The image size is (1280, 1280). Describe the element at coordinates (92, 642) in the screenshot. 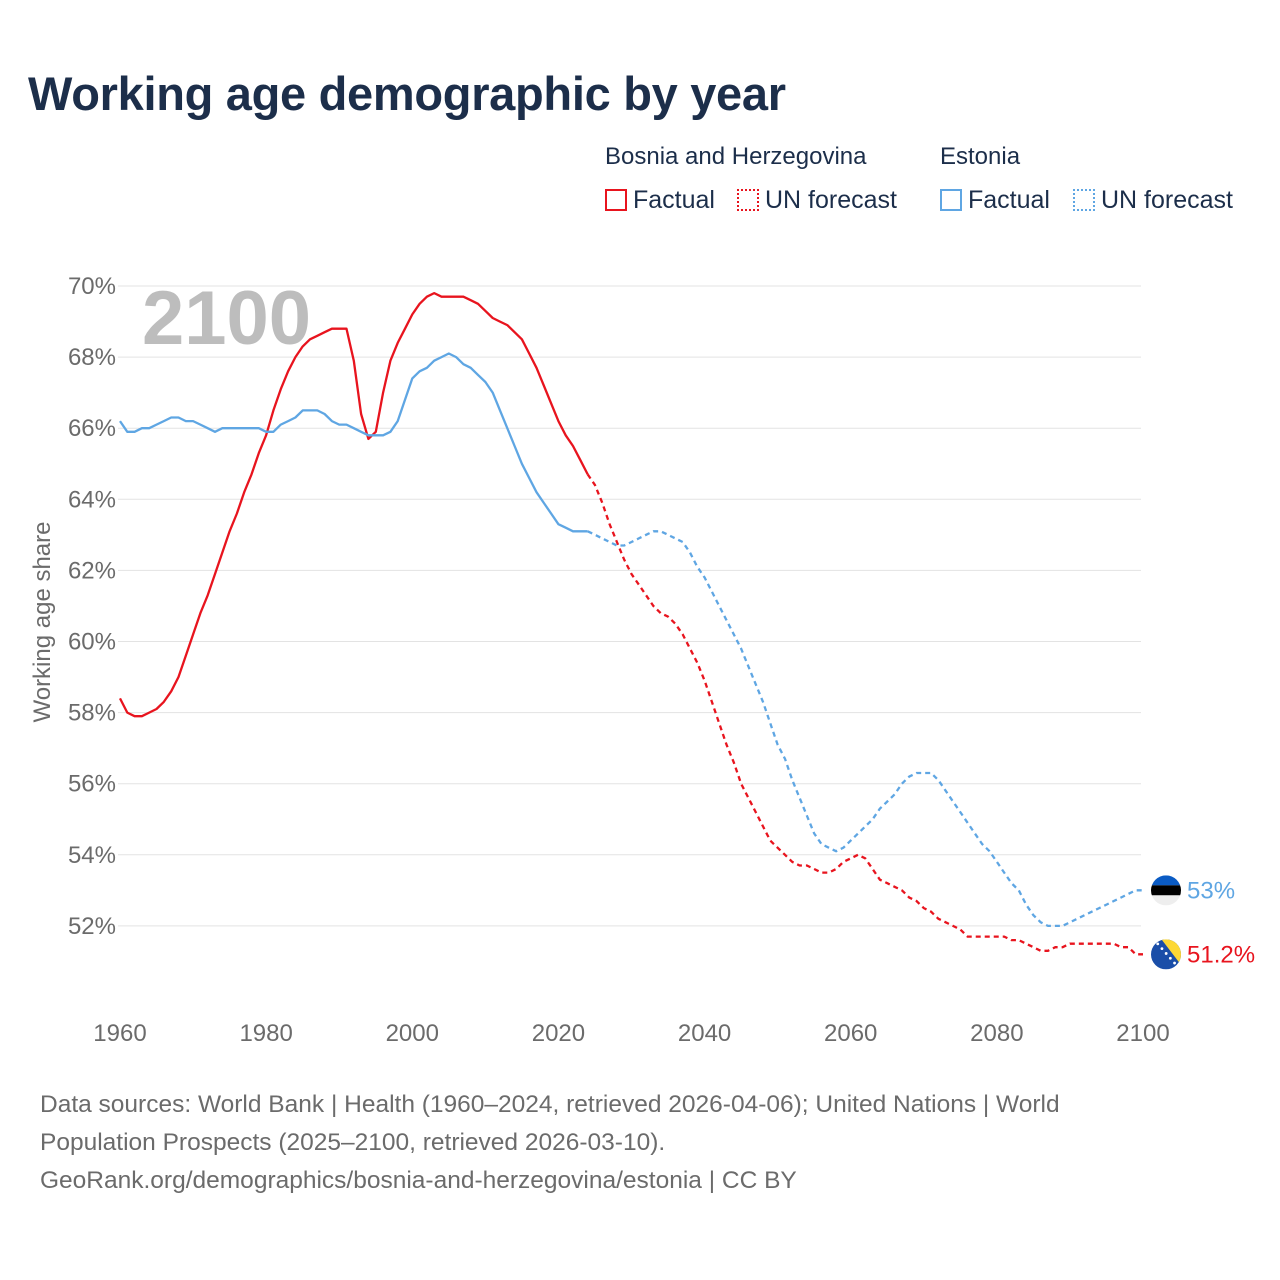

I see `y-tick-label: 60%` at that location.